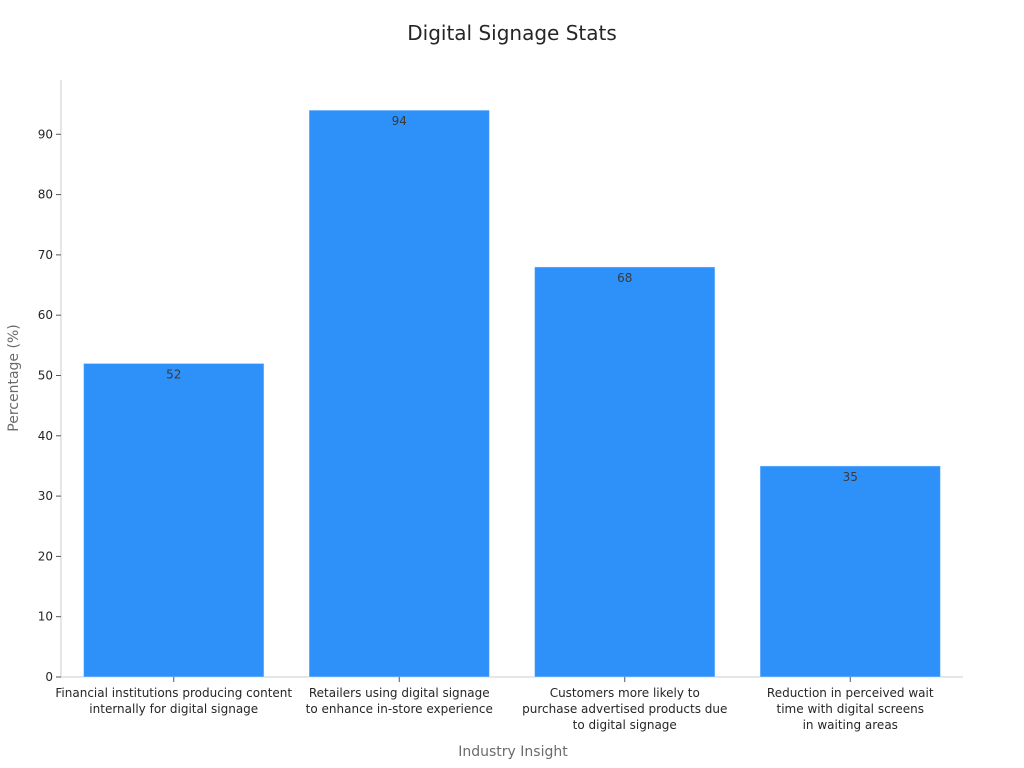 The height and width of the screenshot is (768, 1024). I want to click on x-tick-label: Customers more likely to, so click(625, 693).